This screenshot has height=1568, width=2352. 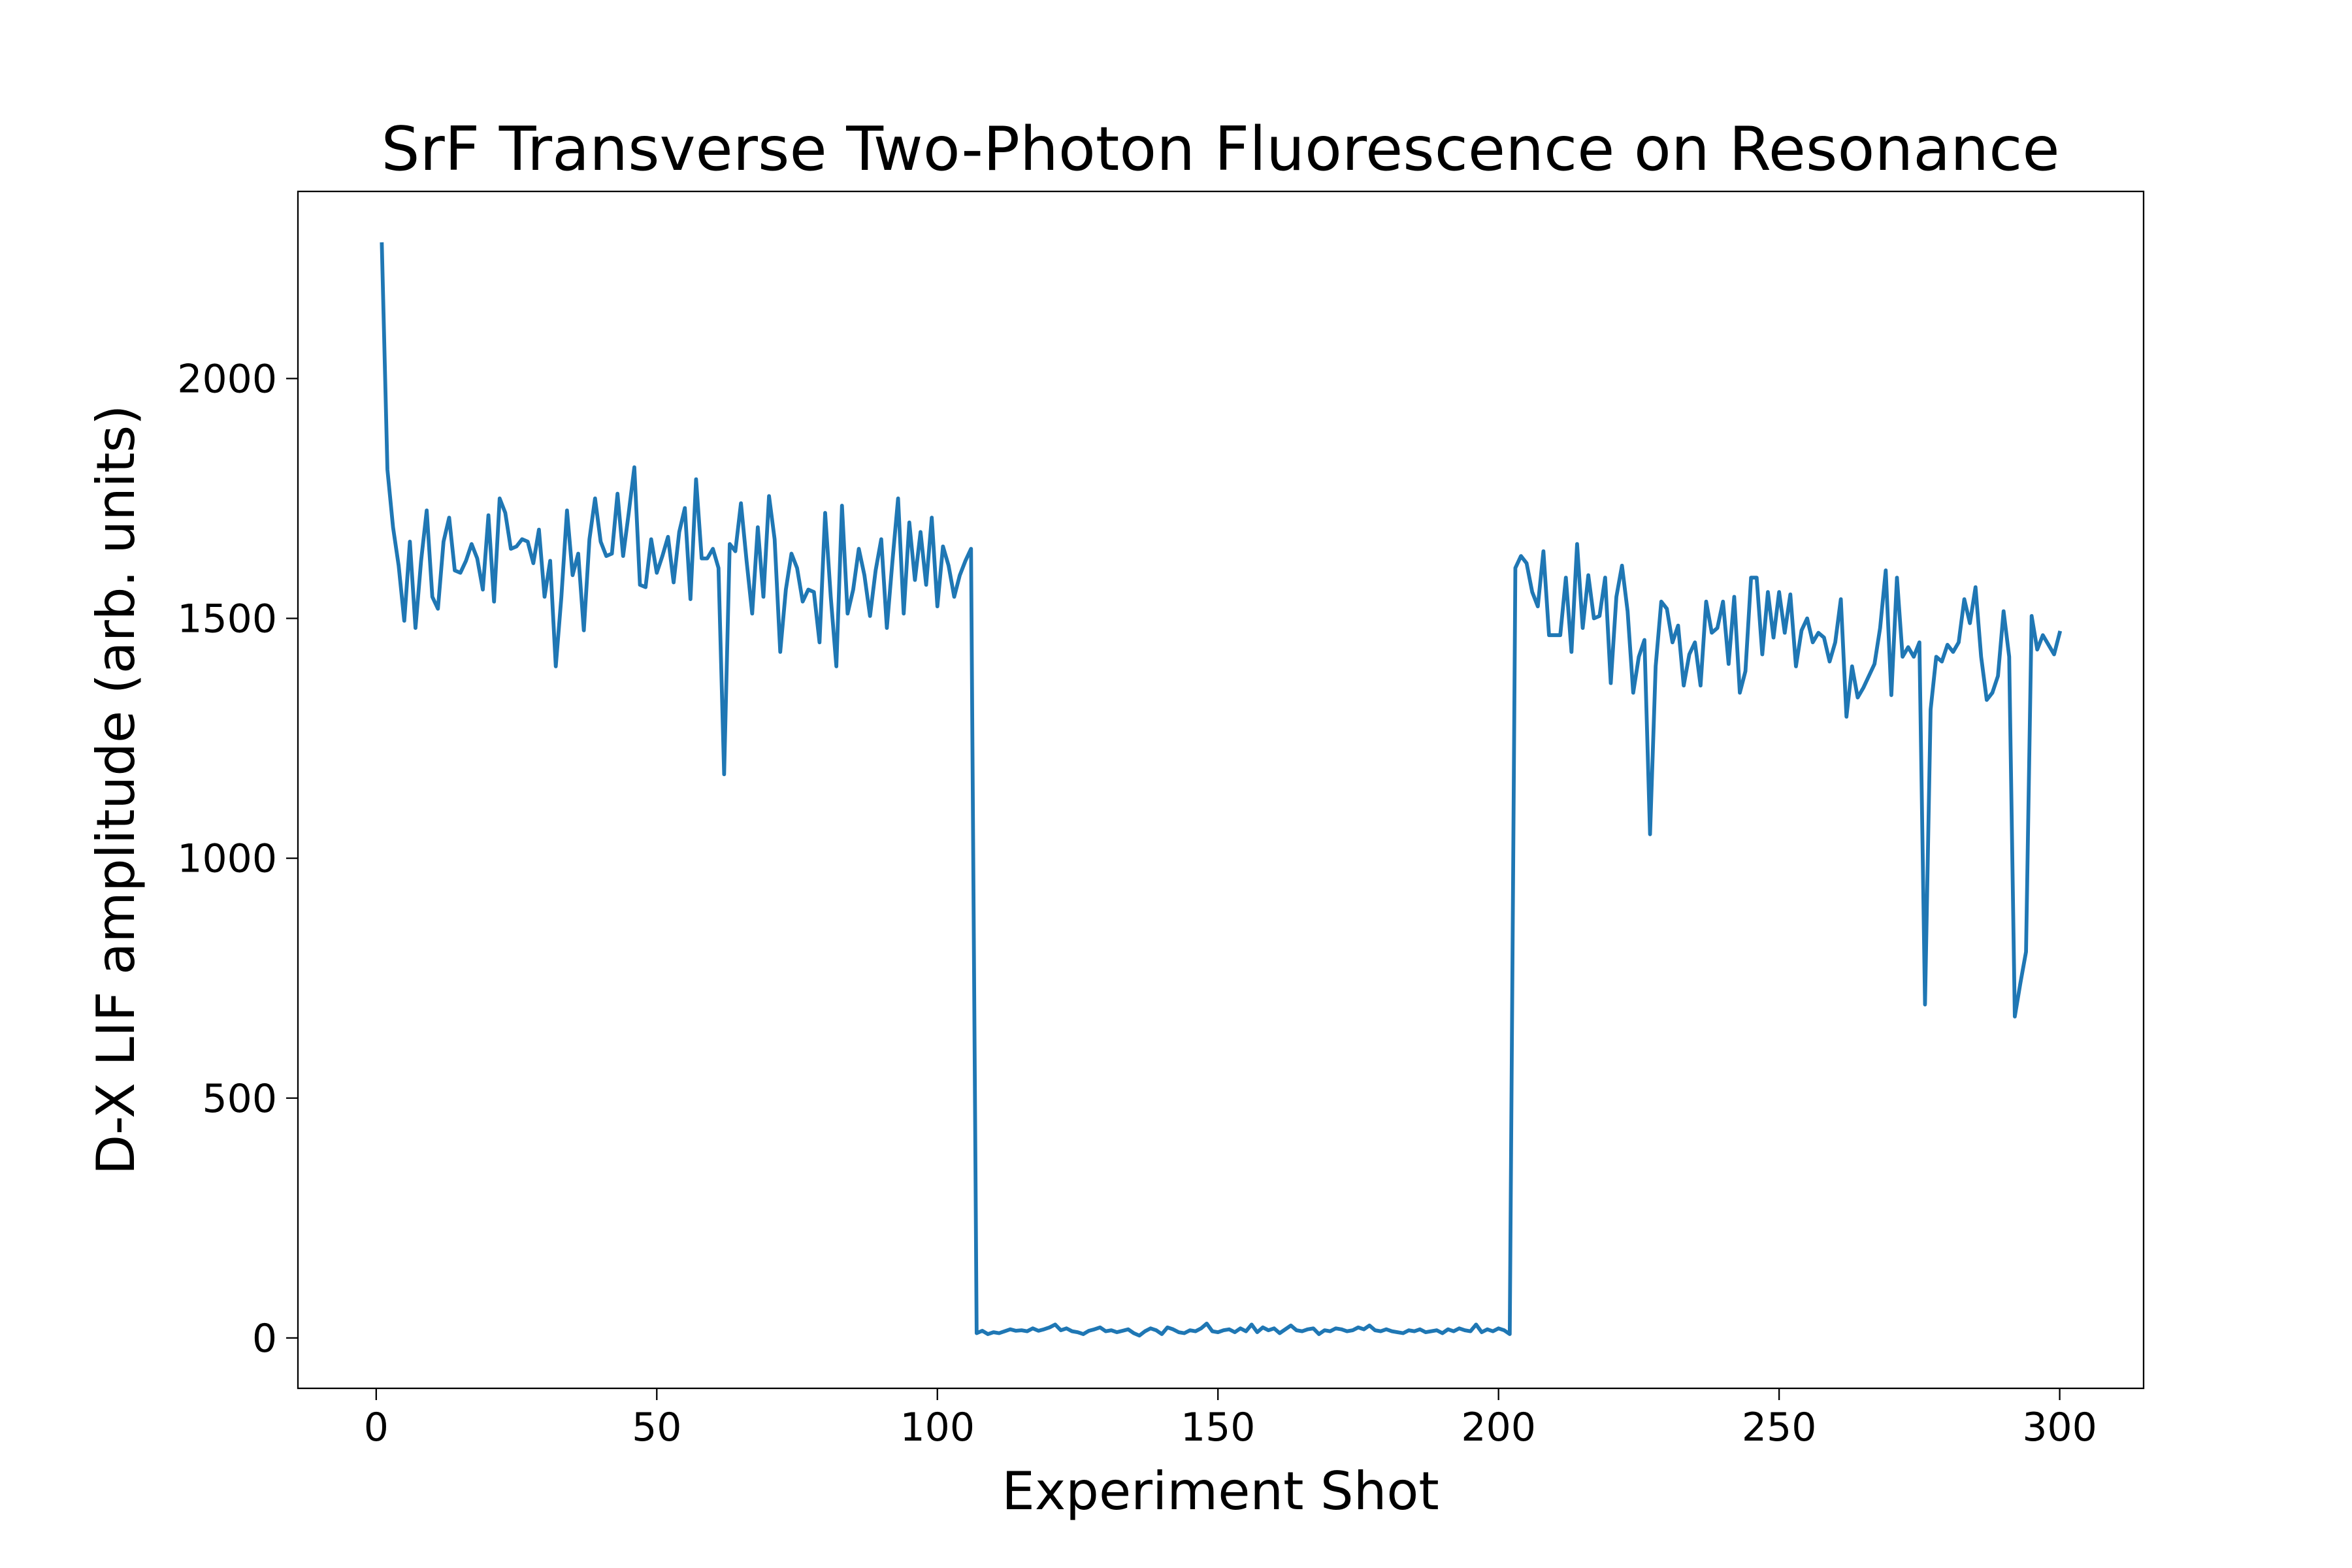 I want to click on x-tick-label: 200, so click(x=1498, y=1427).